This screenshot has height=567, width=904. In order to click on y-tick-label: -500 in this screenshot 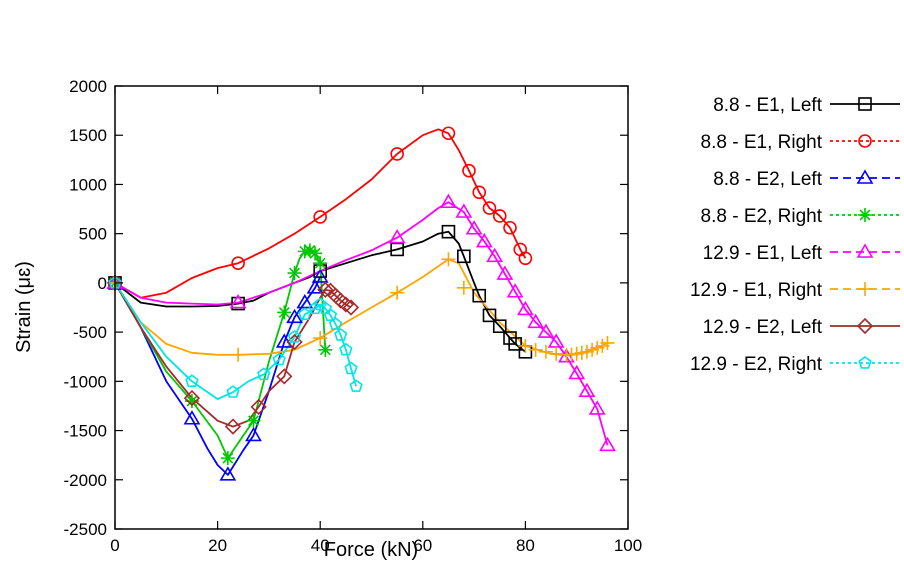, I will do `click(90, 332)`.